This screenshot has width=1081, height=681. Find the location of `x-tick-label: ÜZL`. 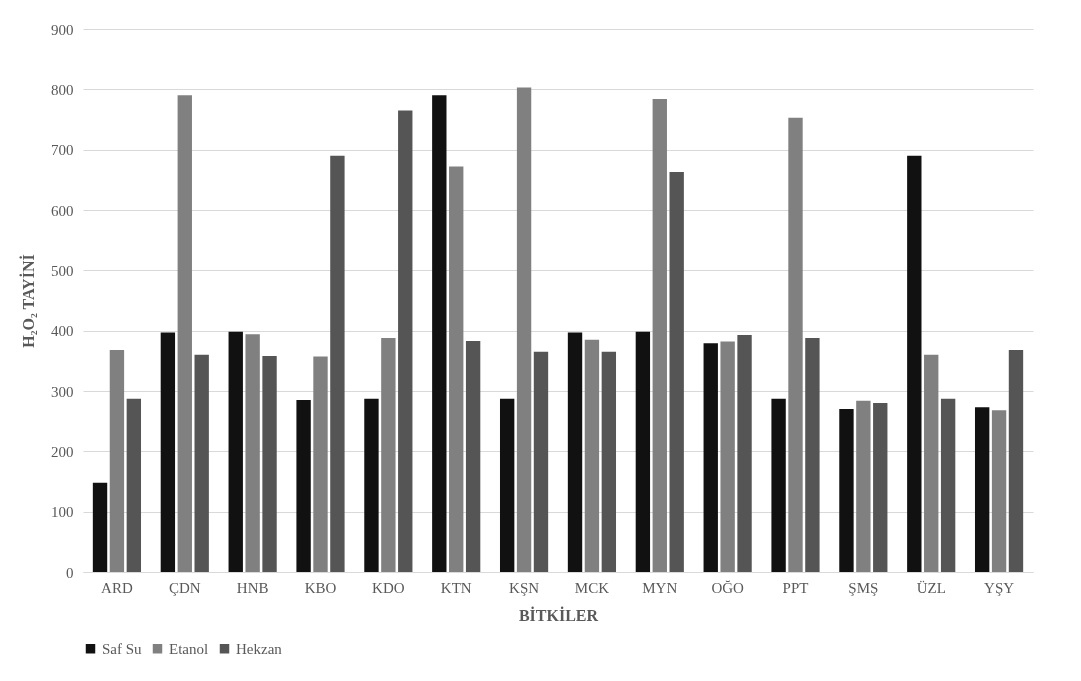

x-tick-label: ÜZL is located at coordinates (931, 587).